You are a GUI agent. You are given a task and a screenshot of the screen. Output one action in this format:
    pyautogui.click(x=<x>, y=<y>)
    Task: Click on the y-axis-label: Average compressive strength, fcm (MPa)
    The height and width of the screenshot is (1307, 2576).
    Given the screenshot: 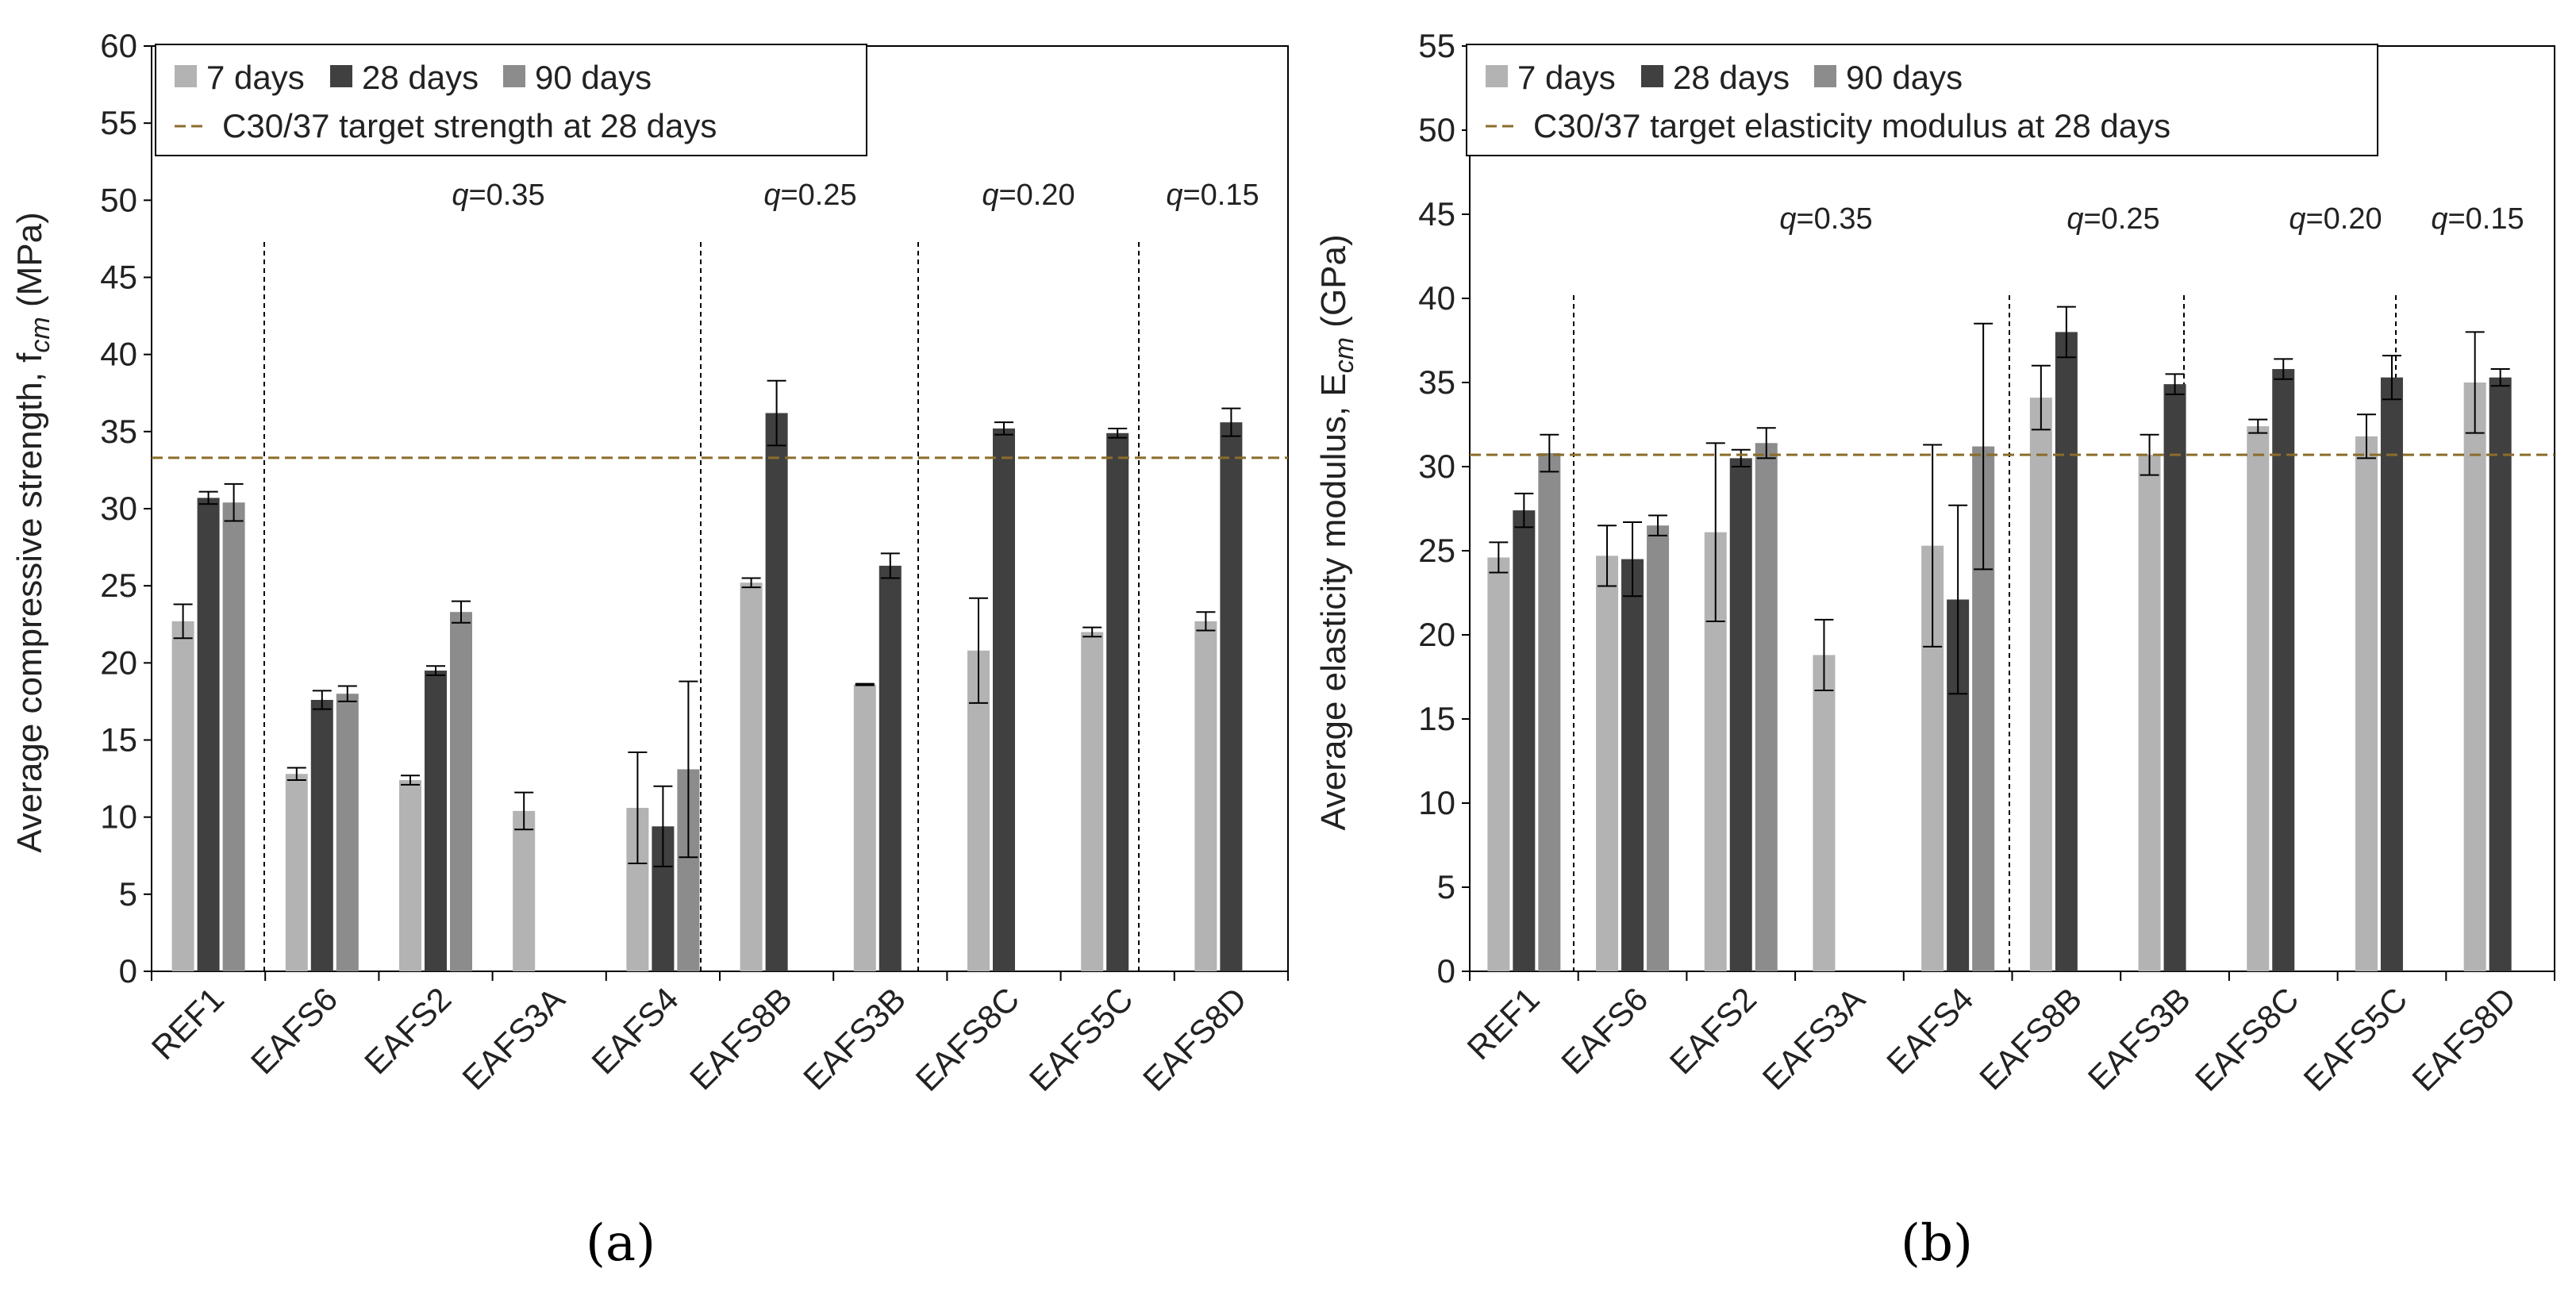 What is the action you would take?
    pyautogui.click(x=33, y=532)
    